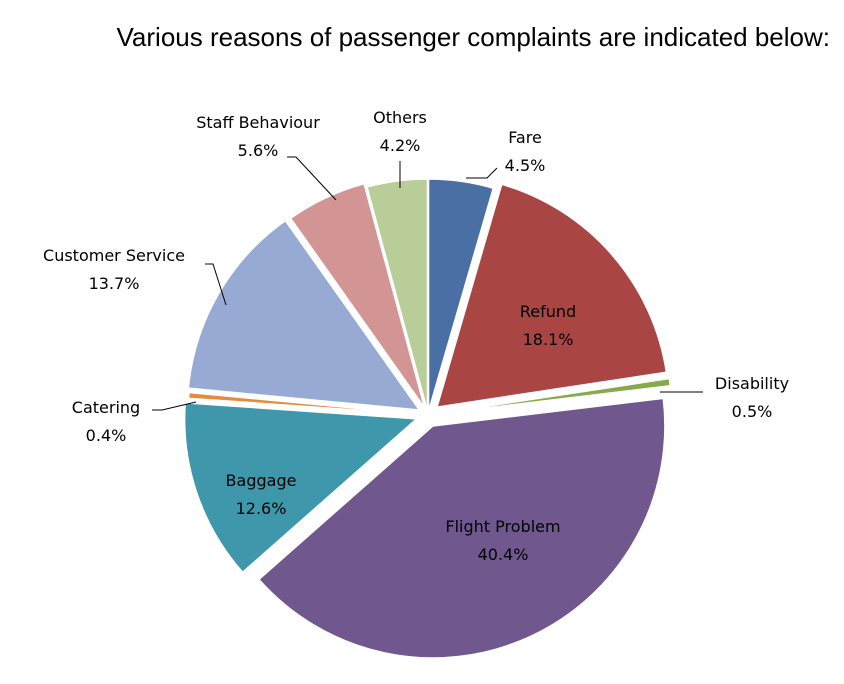 This screenshot has height=684, width=844. Describe the element at coordinates (261, 480) in the screenshot. I see `slice-label-baggage: Baggage` at that location.